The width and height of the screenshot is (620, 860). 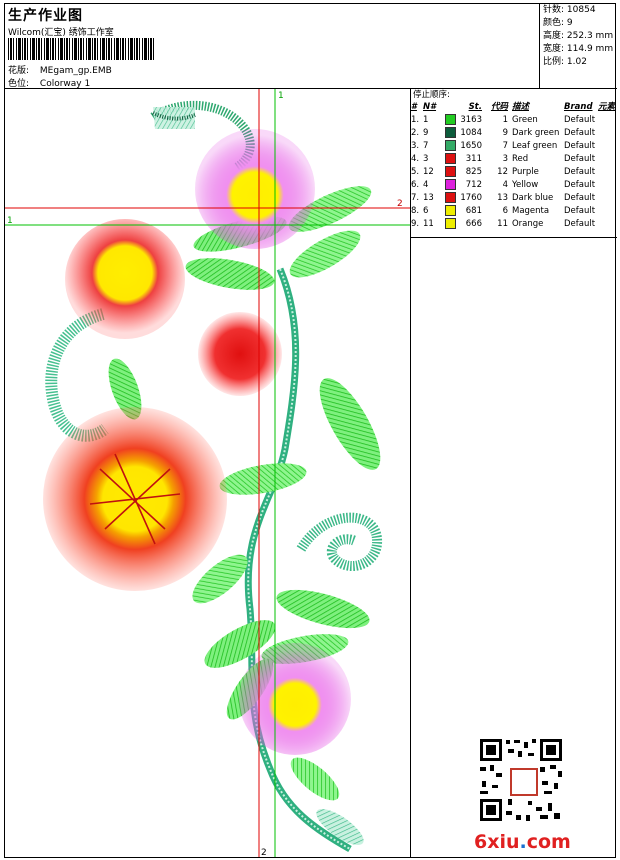 I want to click on row-needle: 12, so click(x=428, y=172).